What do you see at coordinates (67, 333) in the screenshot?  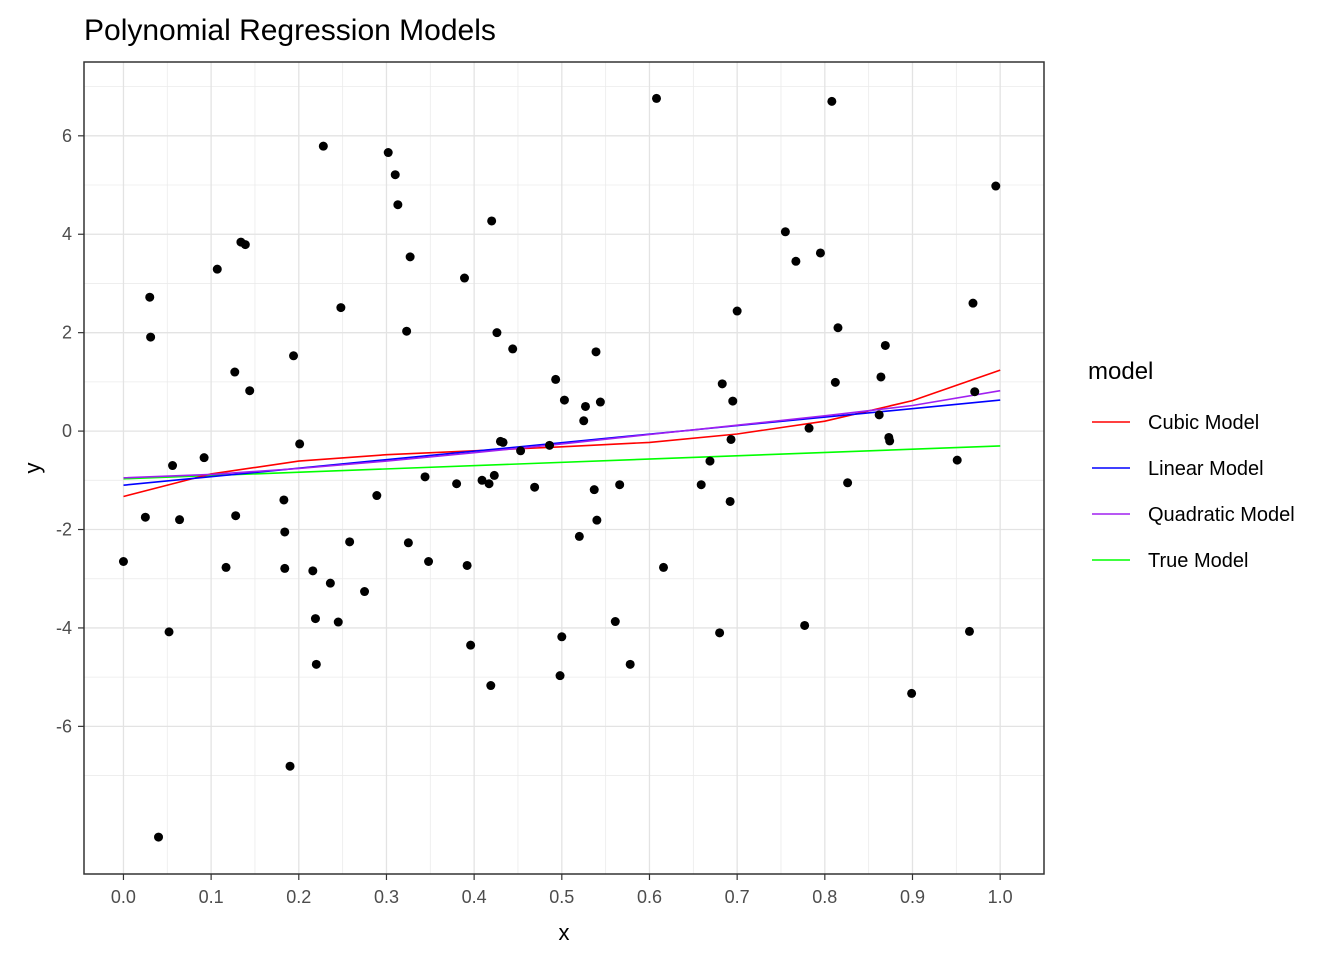 I see `y-tick-label: 2` at bounding box center [67, 333].